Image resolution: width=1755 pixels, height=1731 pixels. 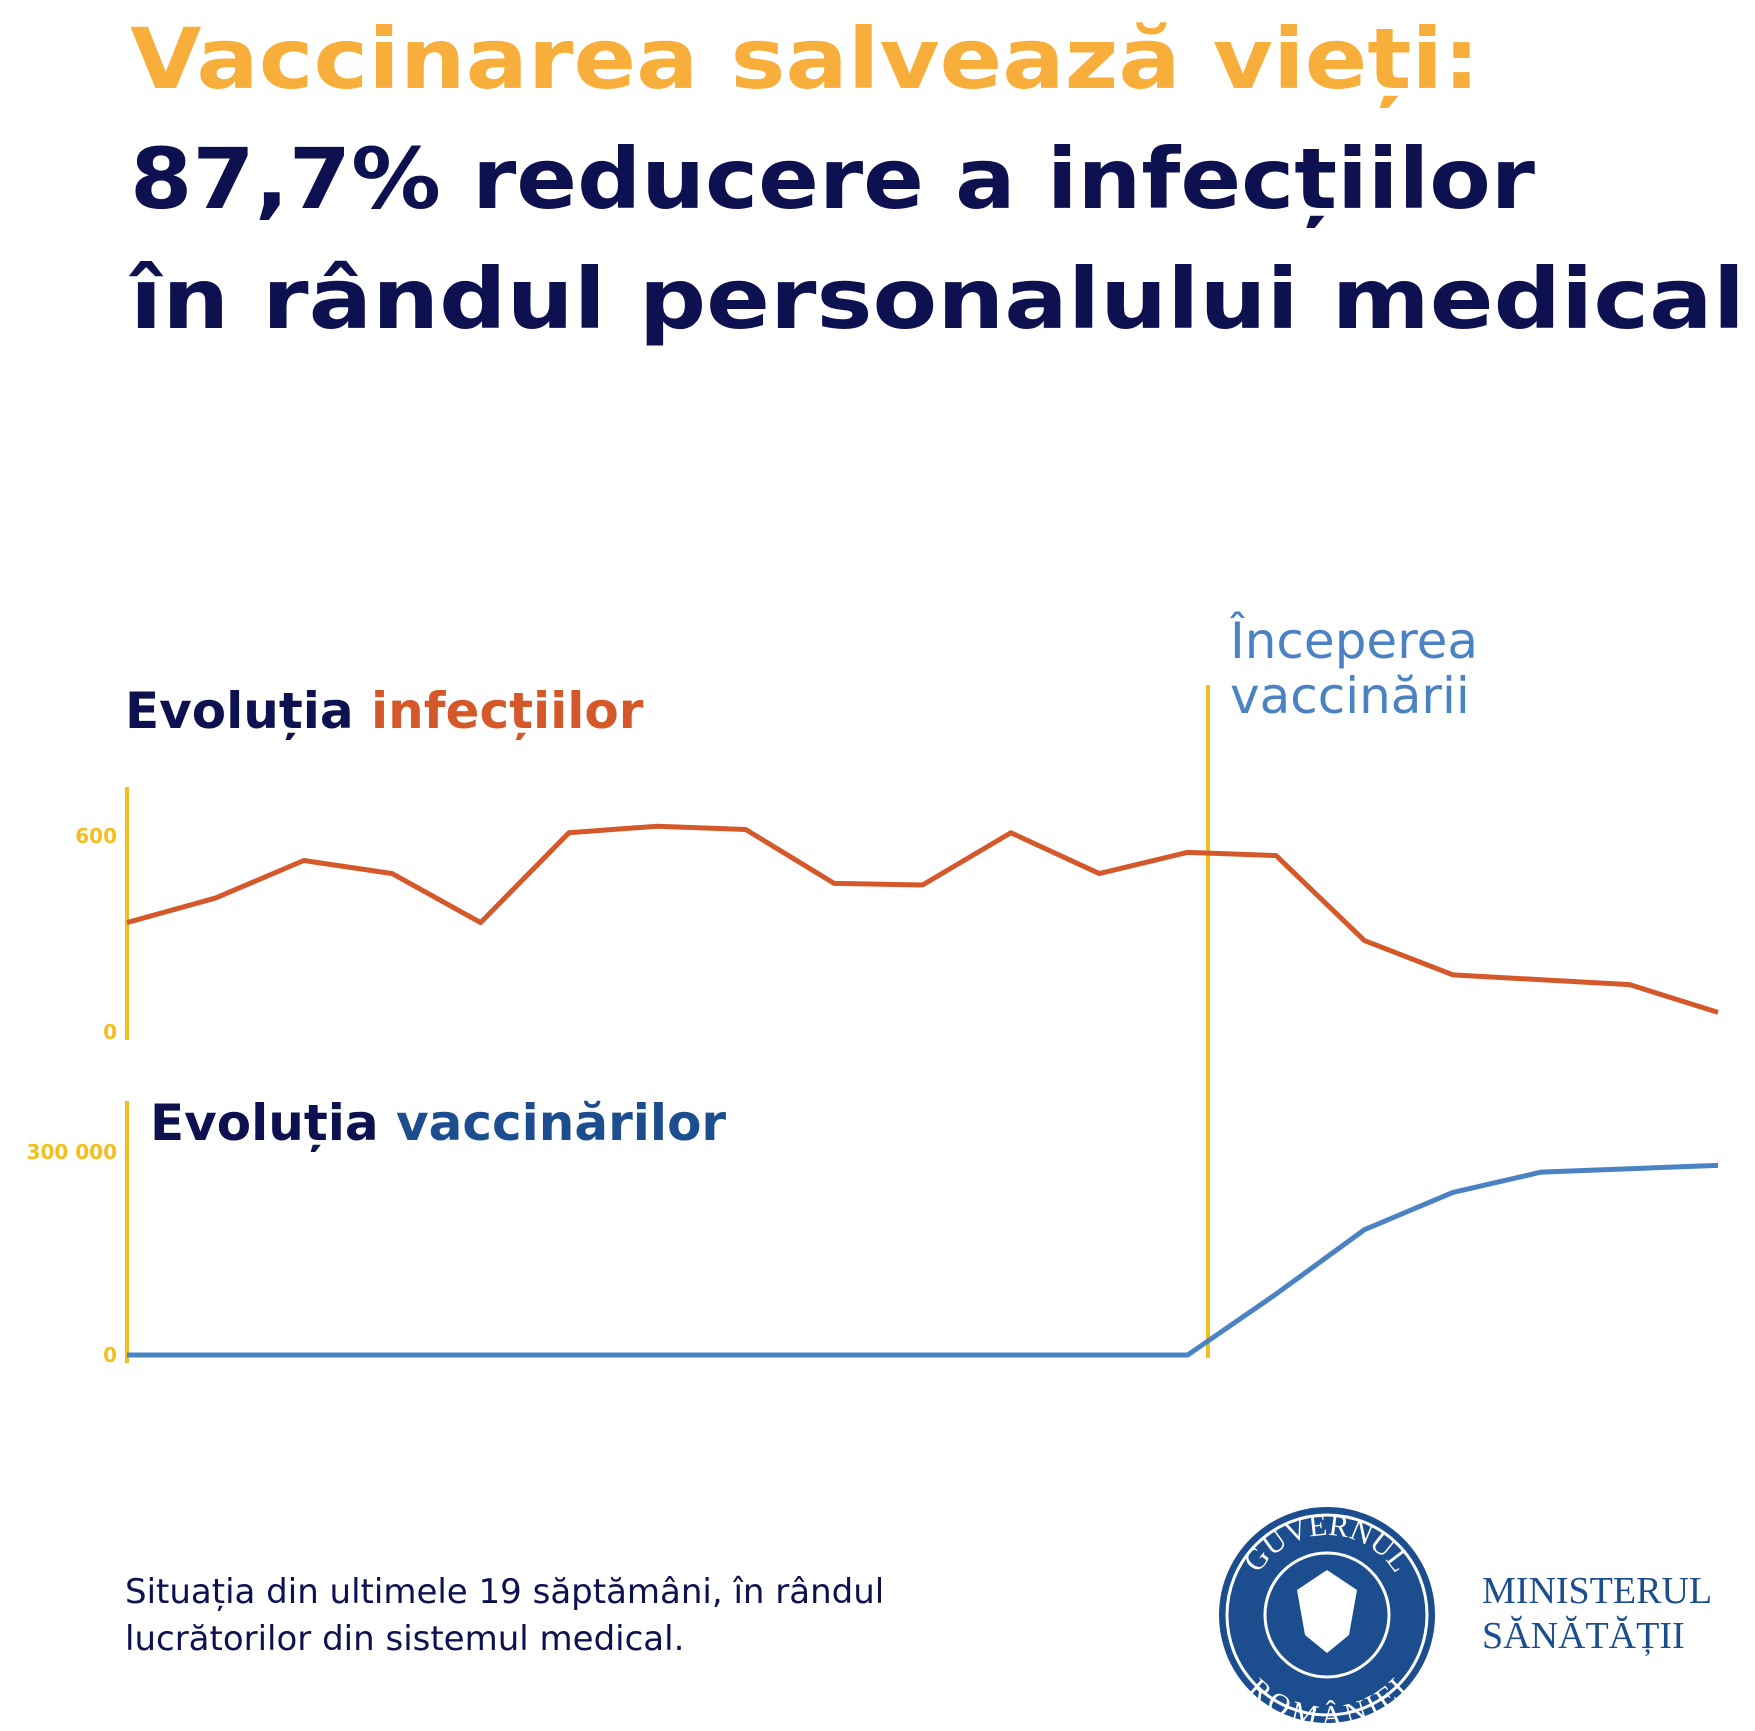 I want to click on y-tick-label: 300 000, so click(x=72, y=1152).